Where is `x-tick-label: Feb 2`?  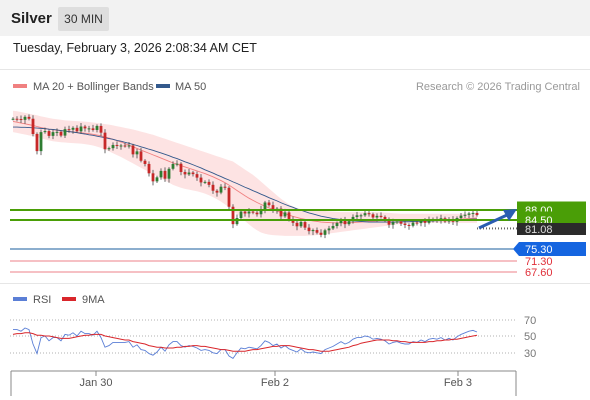 x-tick-label: Feb 2 is located at coordinates (275, 383).